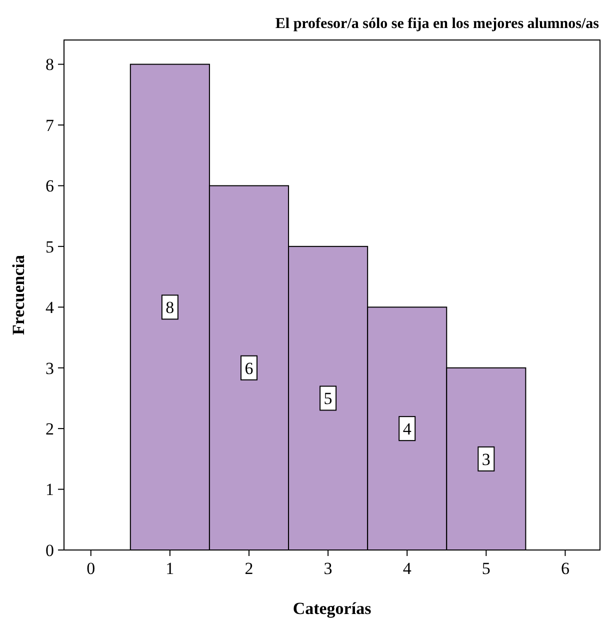 Image resolution: width=603 pixels, height=618 pixels. Describe the element at coordinates (486, 568) in the screenshot. I see `x-tick-label: 5` at that location.